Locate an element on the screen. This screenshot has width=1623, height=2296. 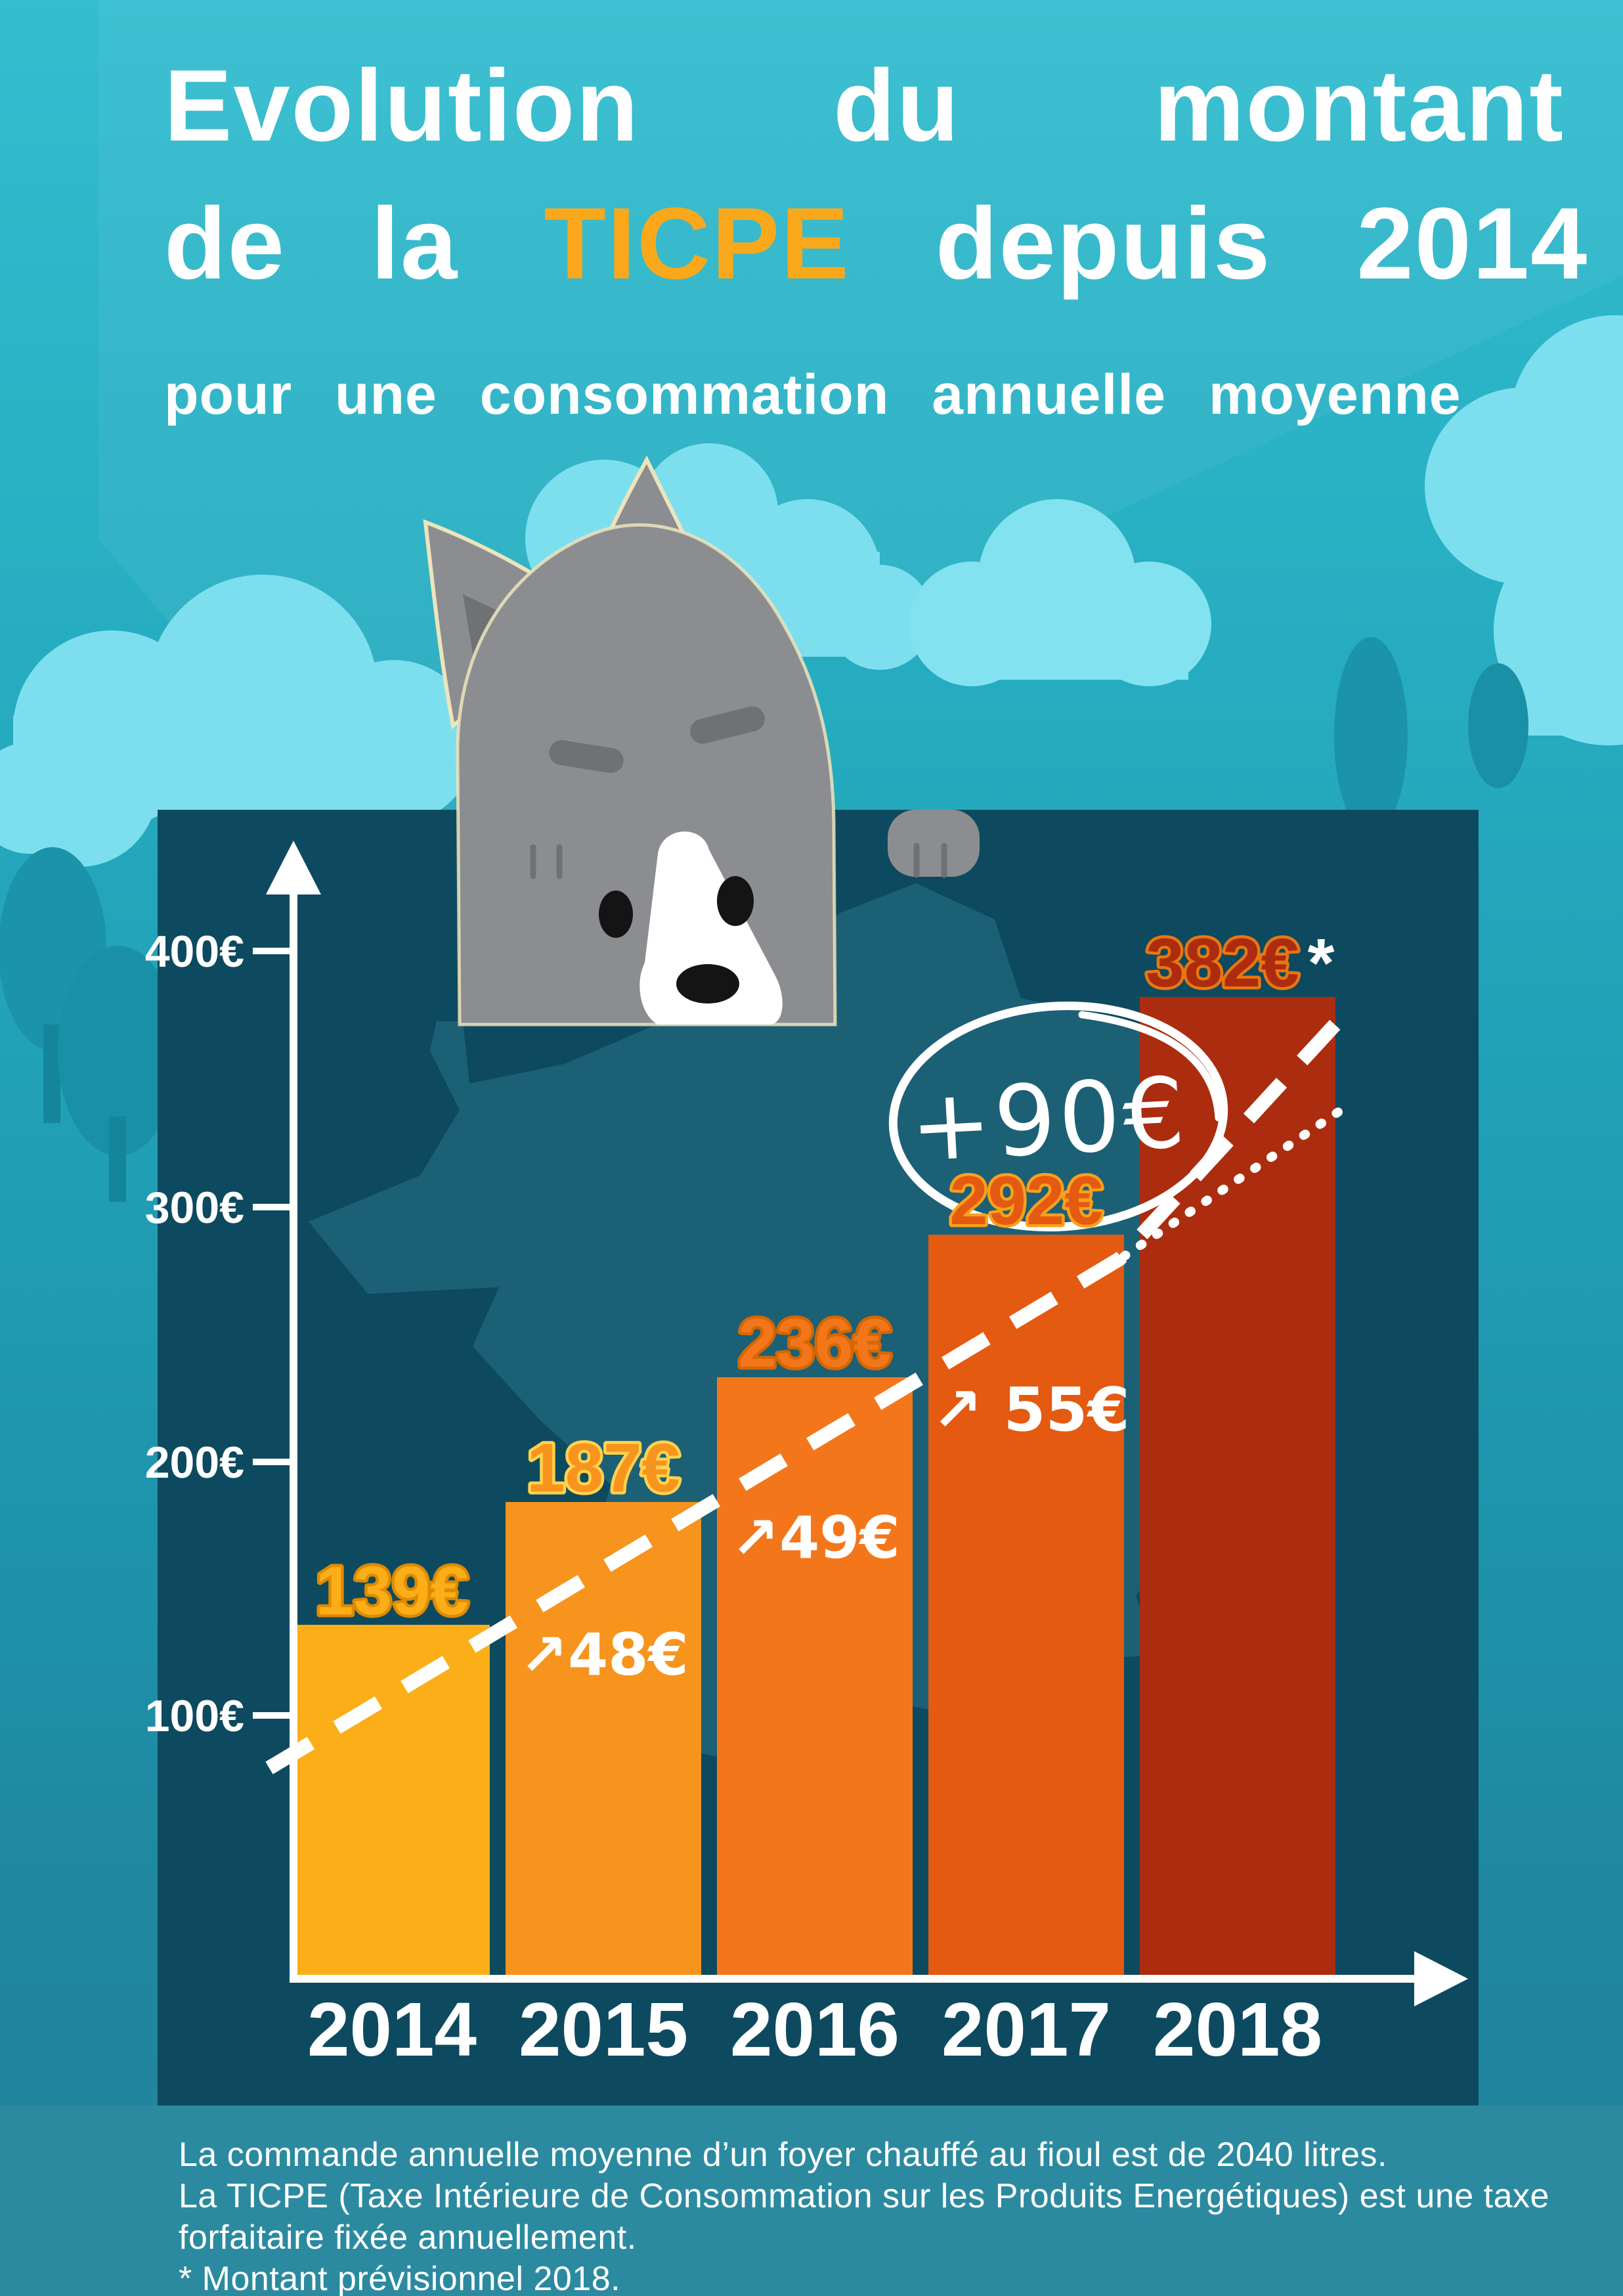
year-label-2014: 2014 is located at coordinates (392, 2029).